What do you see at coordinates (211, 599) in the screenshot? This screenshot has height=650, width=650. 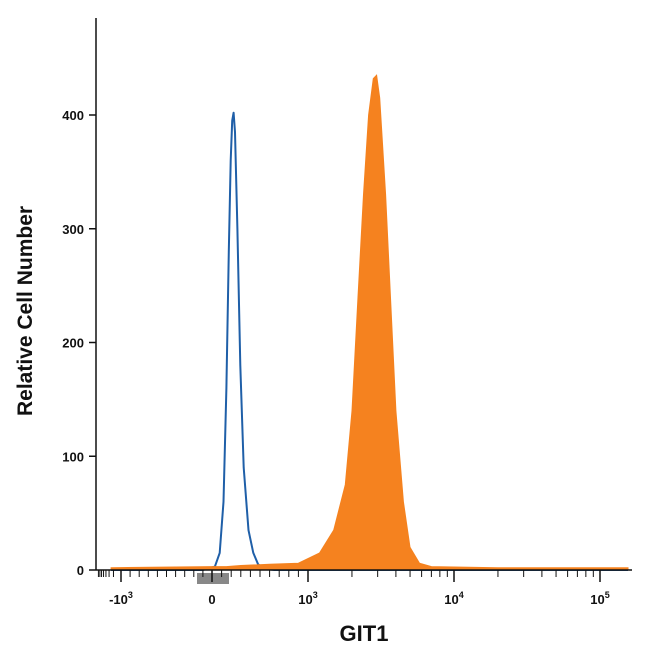 I see `x-tick-label: 0` at bounding box center [211, 599].